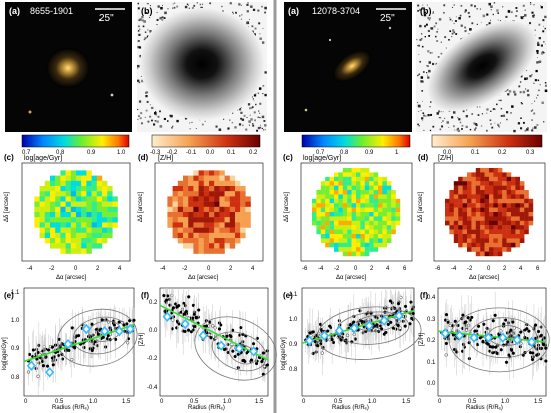 The height and width of the screenshot is (413, 551). I want to click on ytick: 0.0, so click(431, 384).